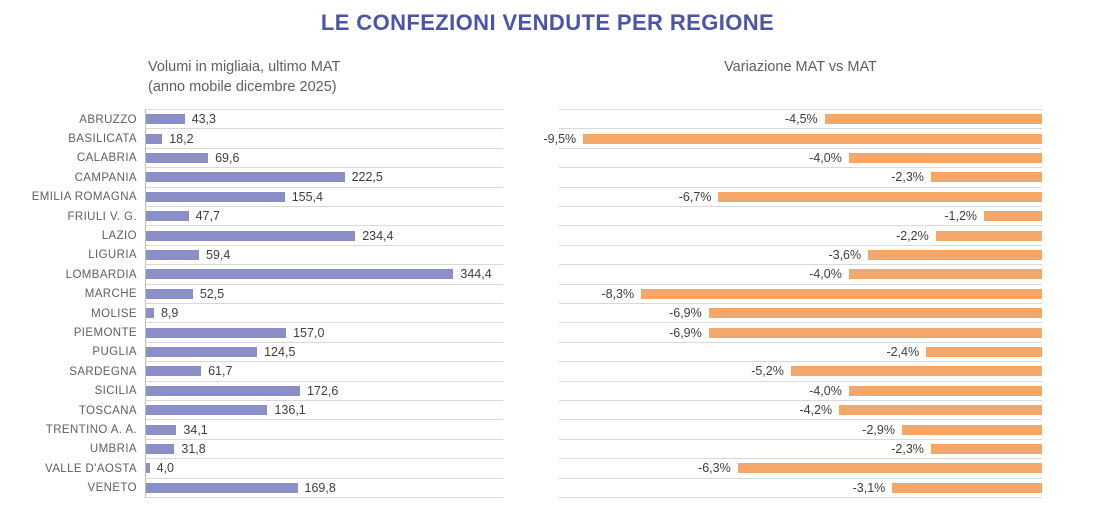 The width and height of the screenshot is (1095, 520). I want to click on variation-bar-row: -4,5%, so click(800, 120).